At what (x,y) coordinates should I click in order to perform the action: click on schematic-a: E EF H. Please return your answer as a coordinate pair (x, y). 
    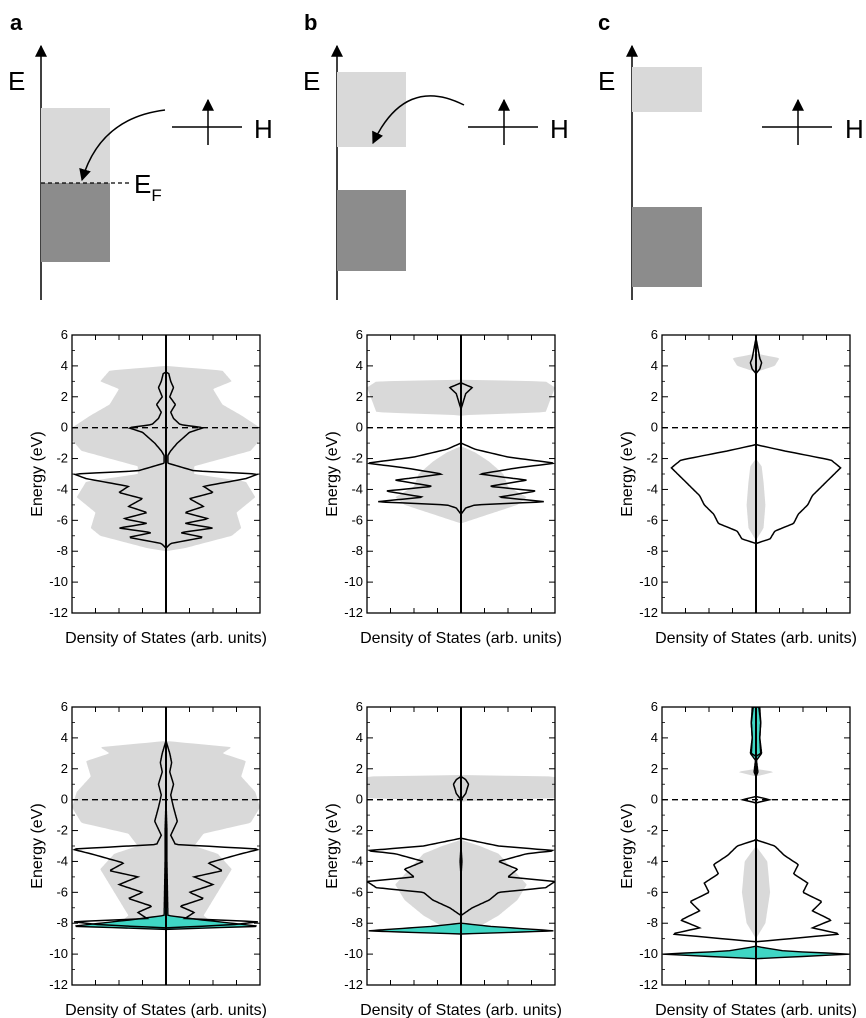
    Looking at the image, I should click on (140, 172).